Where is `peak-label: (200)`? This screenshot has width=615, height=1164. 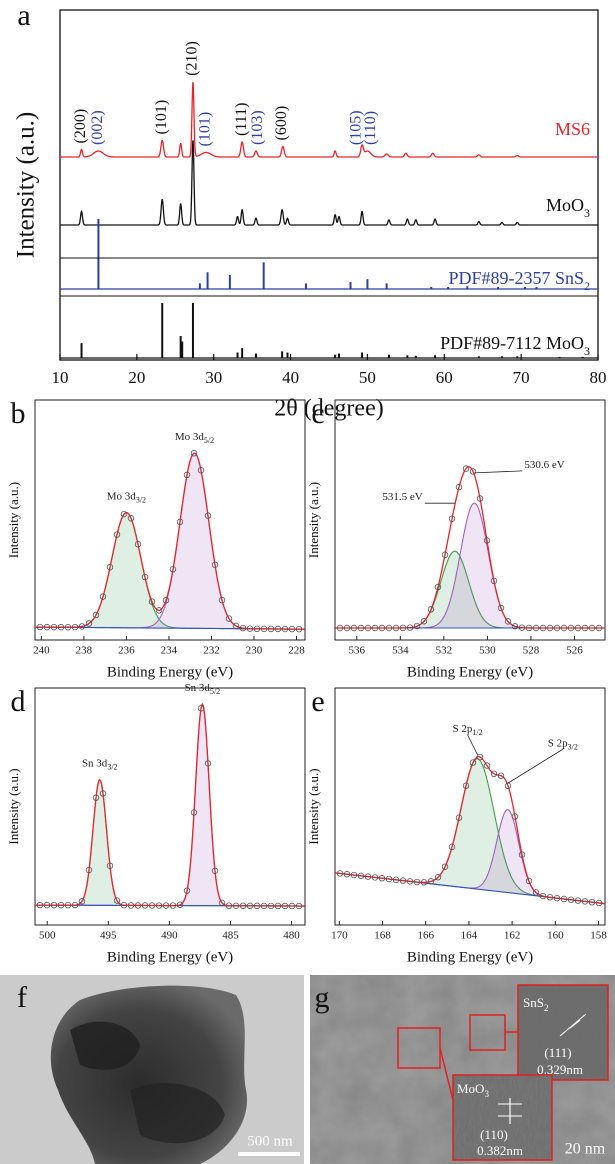 peak-label: (200) is located at coordinates (80, 126).